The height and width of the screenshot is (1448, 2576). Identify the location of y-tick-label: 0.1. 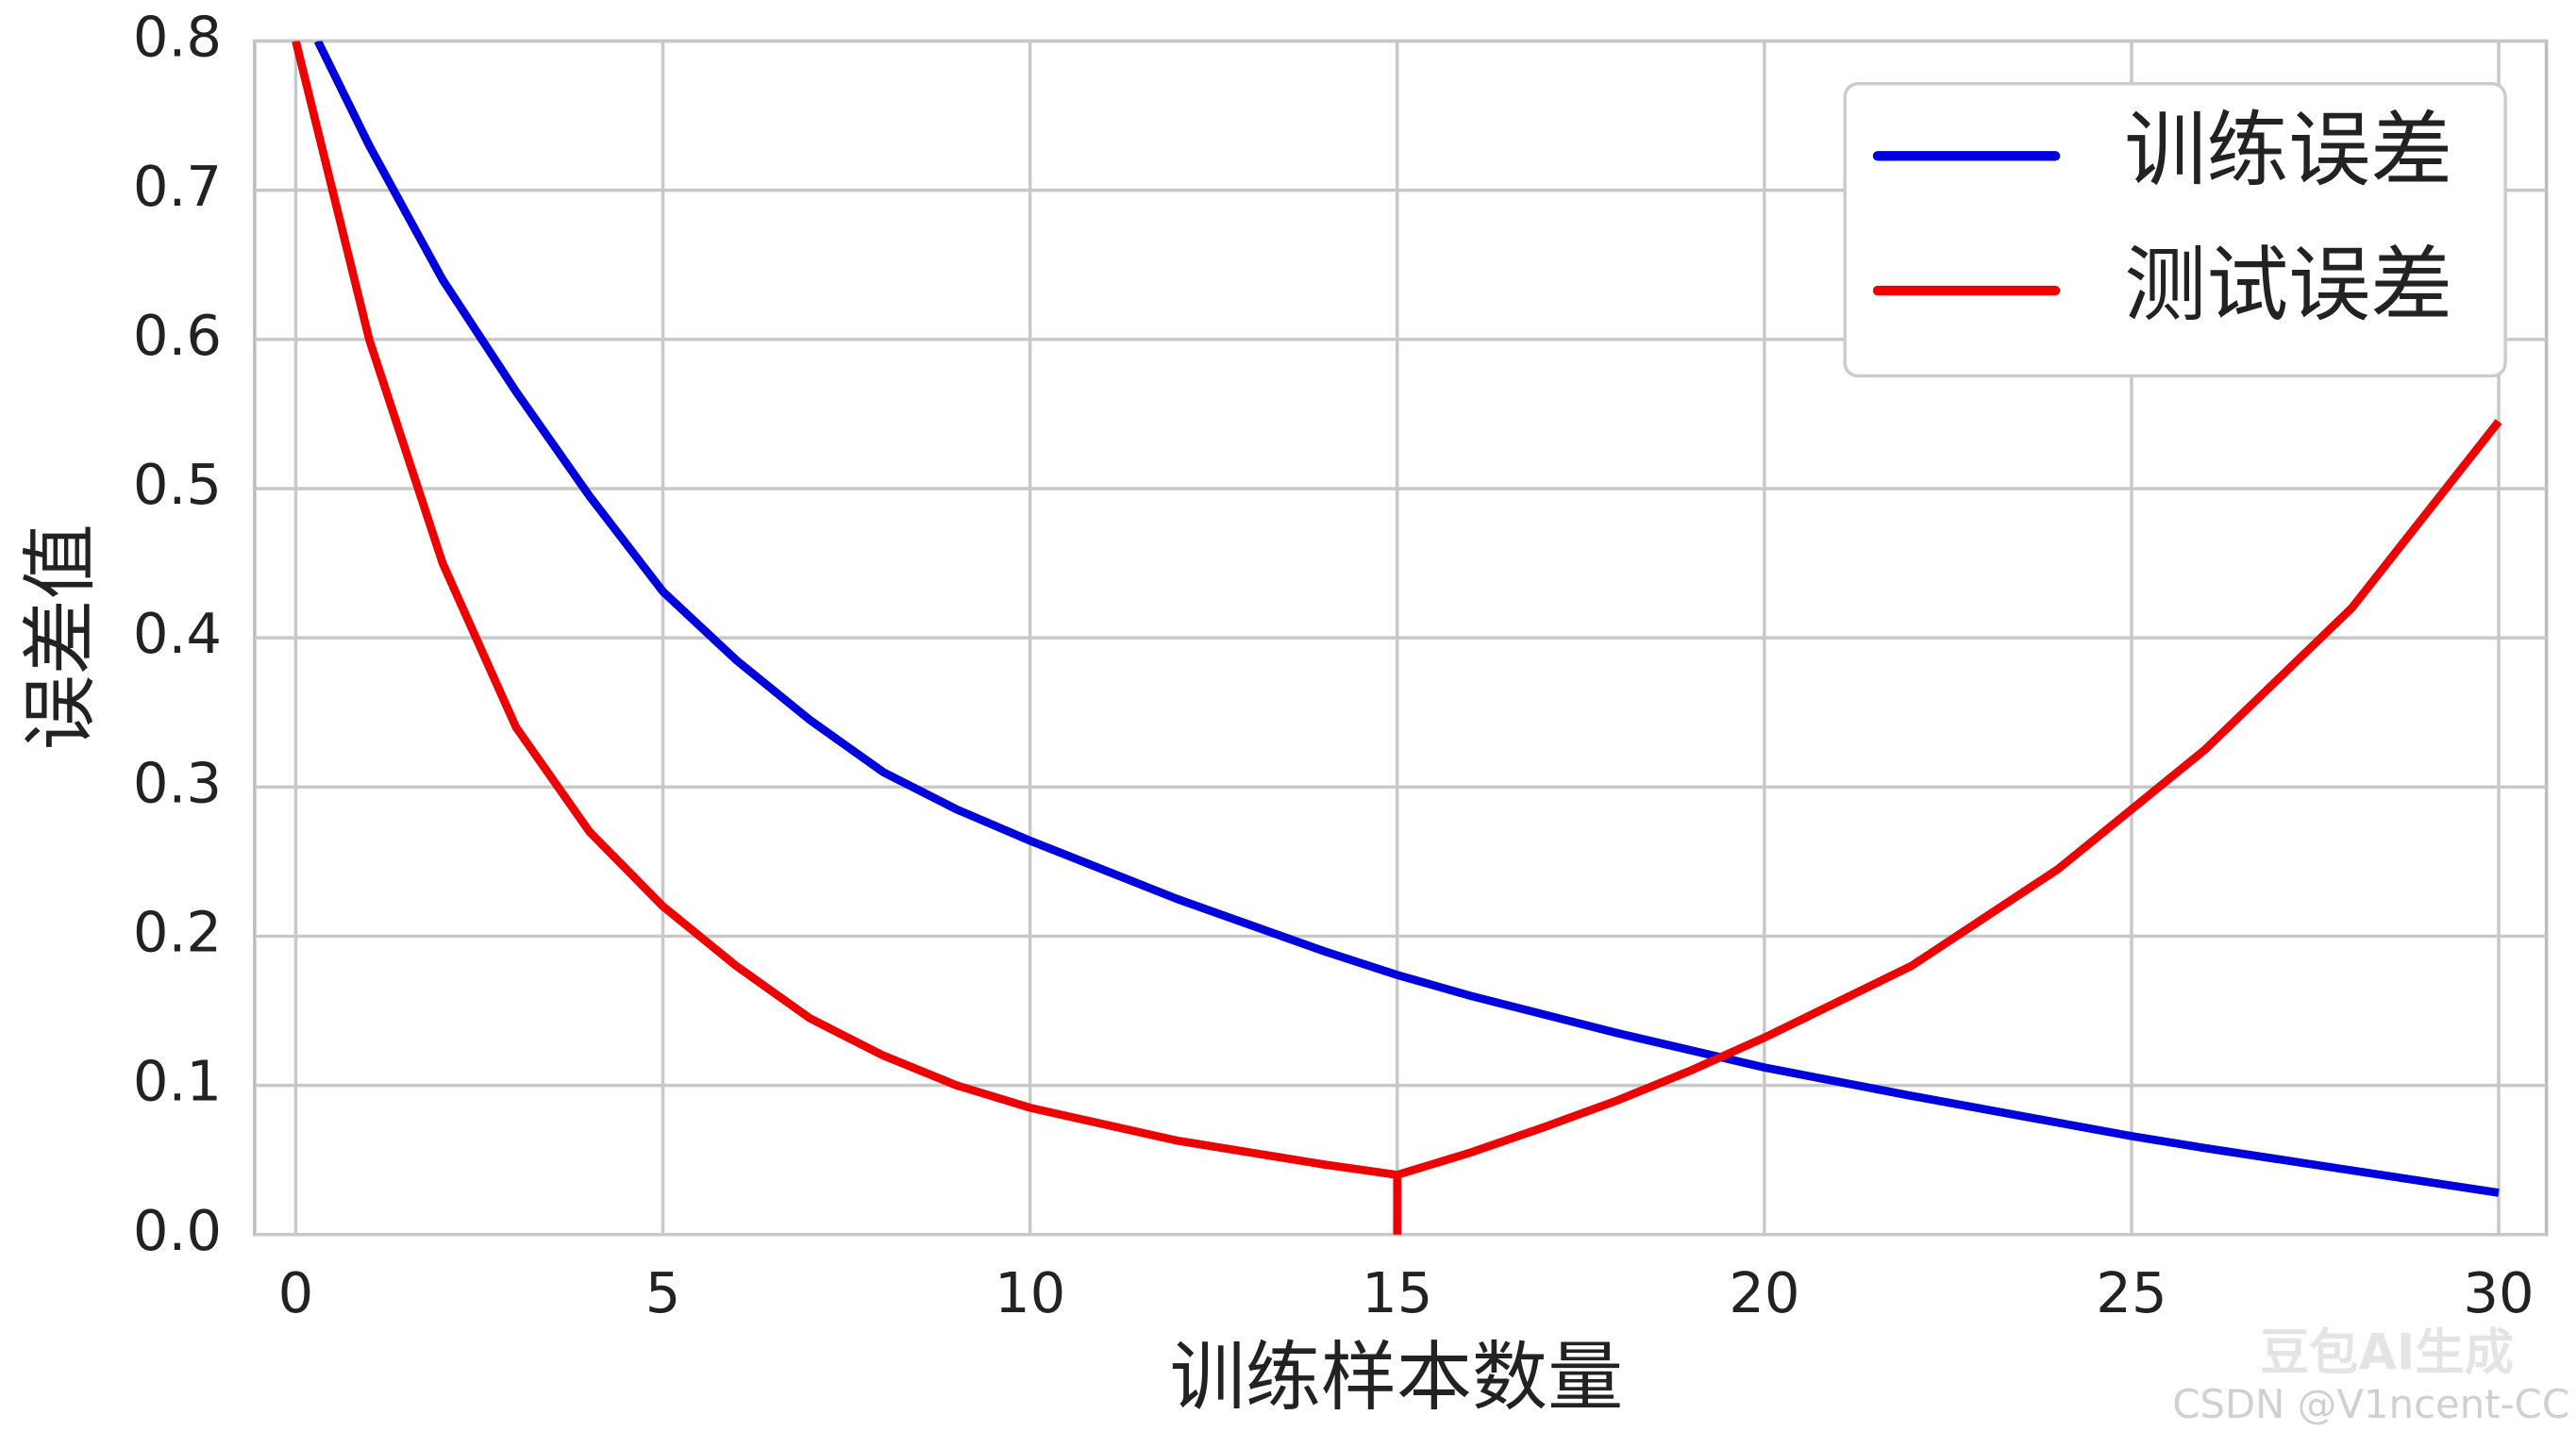
(177, 1081).